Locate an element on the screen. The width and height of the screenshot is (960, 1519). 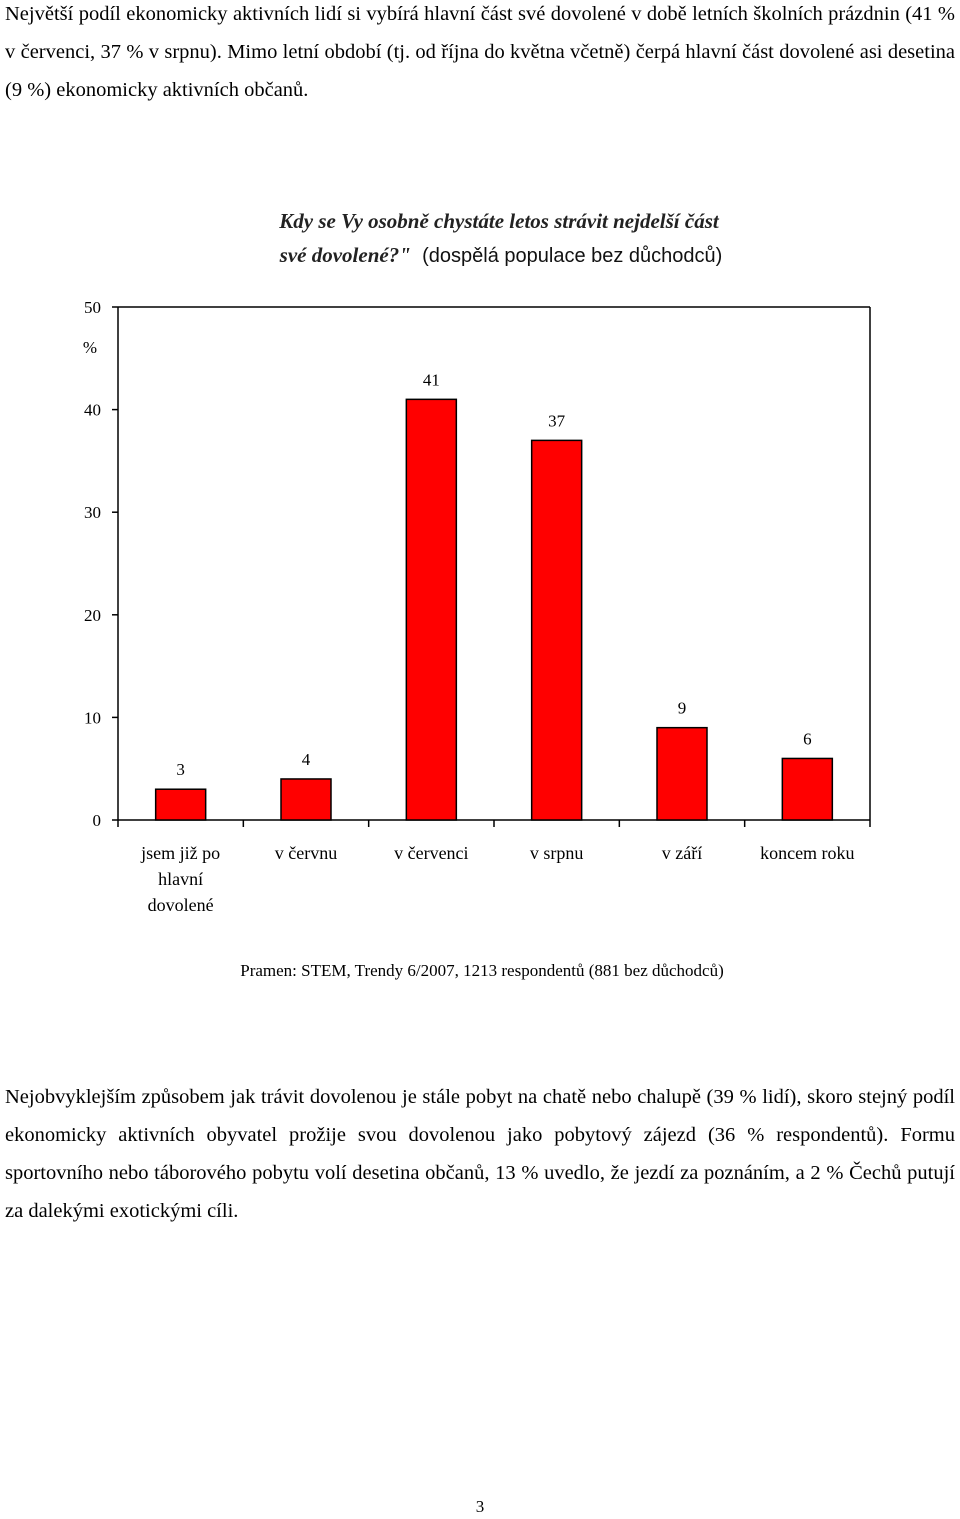
y-tick-label: 10 is located at coordinates (92, 717).